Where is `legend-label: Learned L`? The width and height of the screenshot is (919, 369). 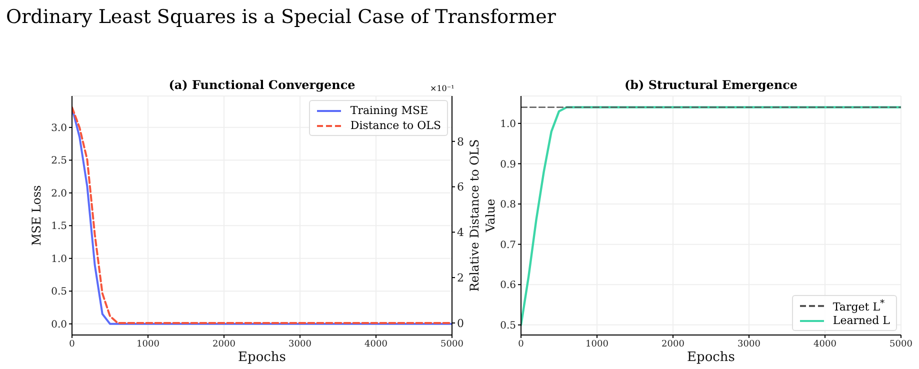 legend-label: Learned L is located at coordinates (861, 320).